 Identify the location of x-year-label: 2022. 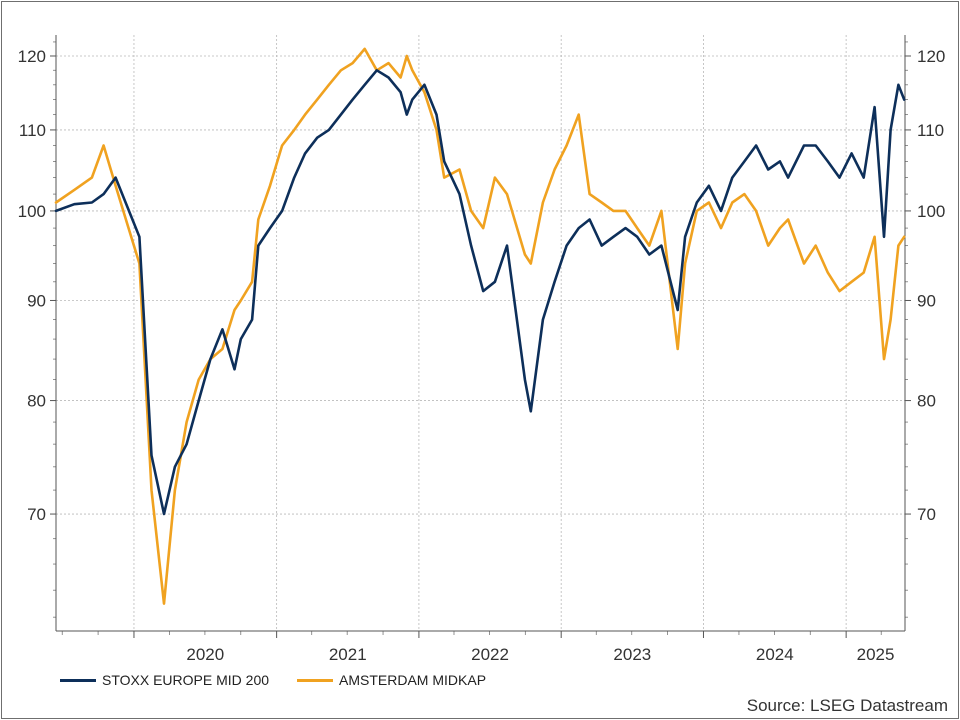
(490, 654).